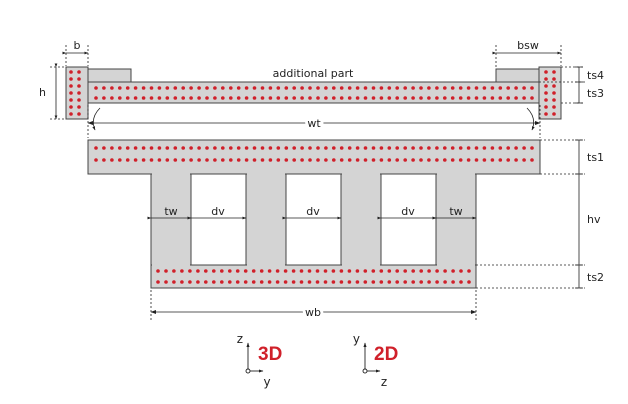 Image resolution: width=628 pixels, height=404 pixels. What do you see at coordinates (386, 354) in the screenshot?
I see `mode-label-2d: 2D` at bounding box center [386, 354].